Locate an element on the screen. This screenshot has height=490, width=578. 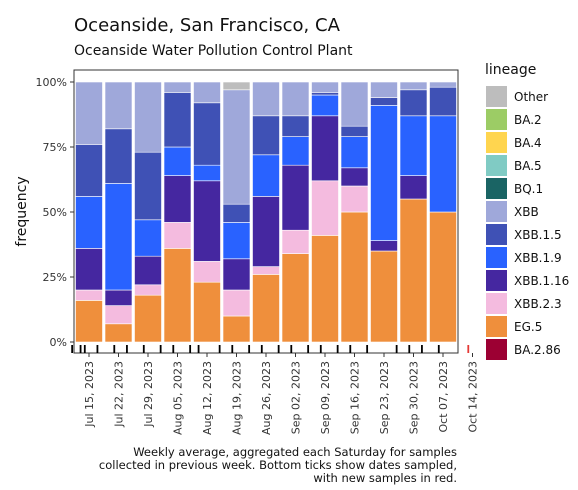
x-tick-label: Sep 02, 2023 is located at coordinates (296, 397).